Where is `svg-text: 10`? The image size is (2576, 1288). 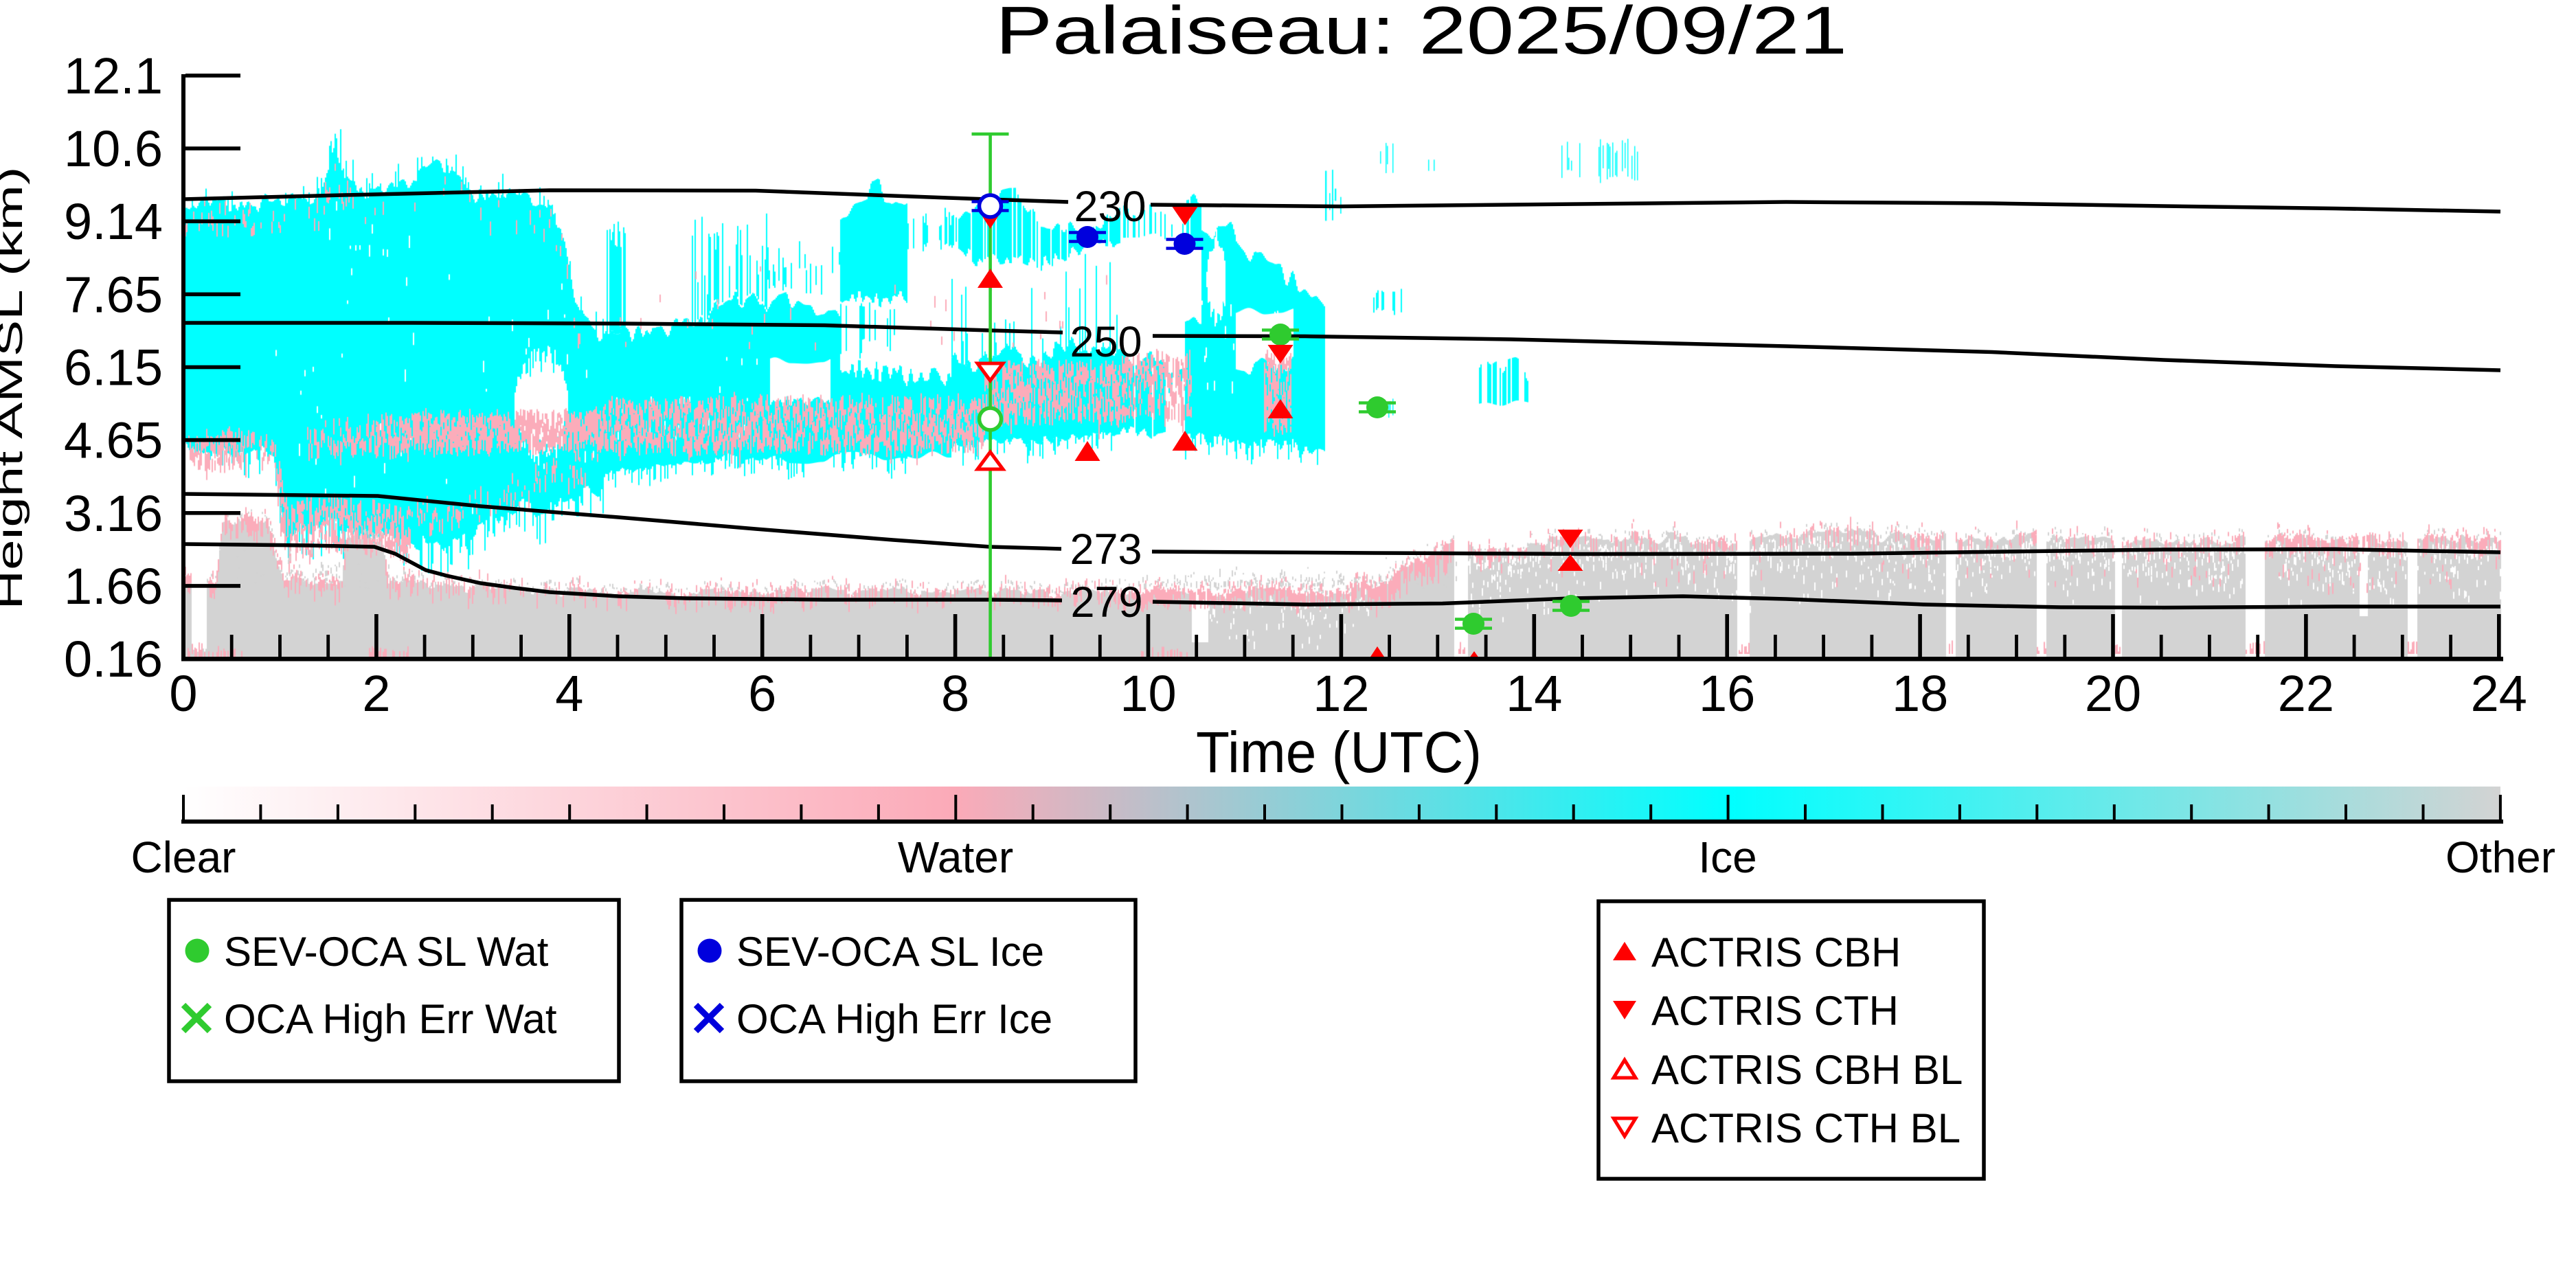 svg-text: 10 is located at coordinates (1148, 693).